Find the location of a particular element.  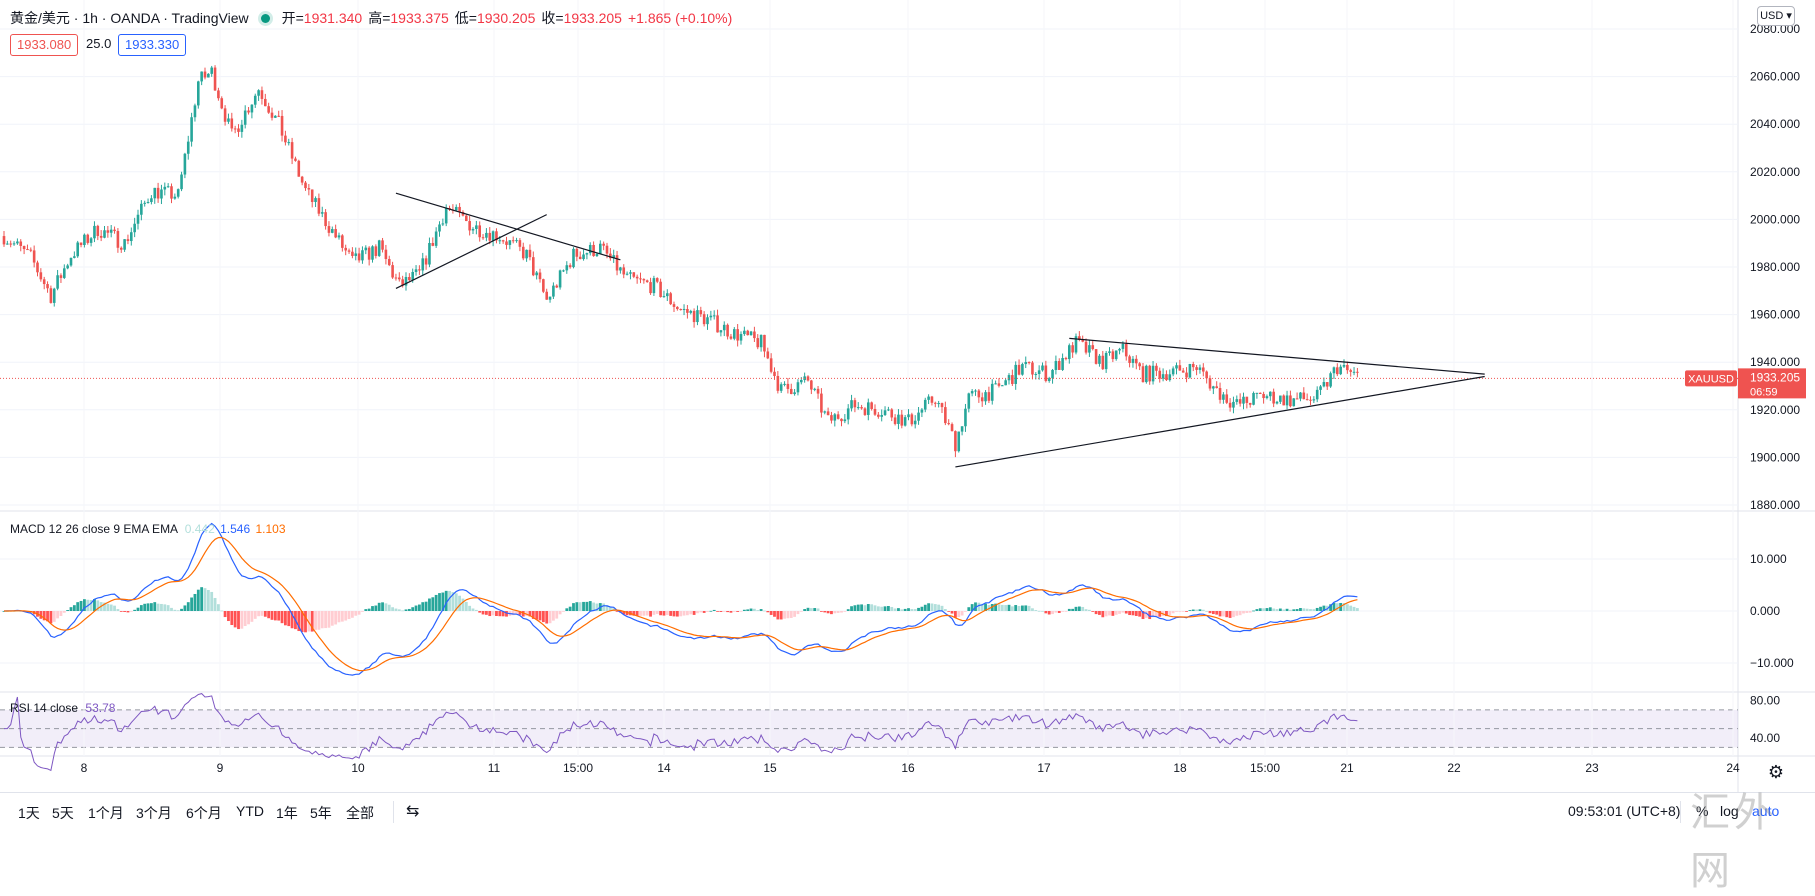

clock-display: 09:53:01 (UTC+8) is located at coordinates (1624, 811).